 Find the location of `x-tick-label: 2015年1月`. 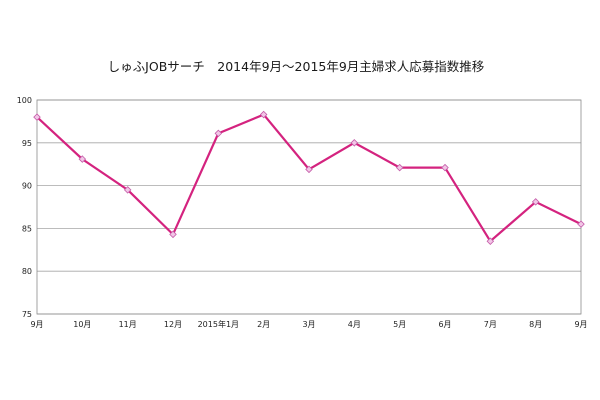

x-tick-label: 2015年1月 is located at coordinates (218, 324).